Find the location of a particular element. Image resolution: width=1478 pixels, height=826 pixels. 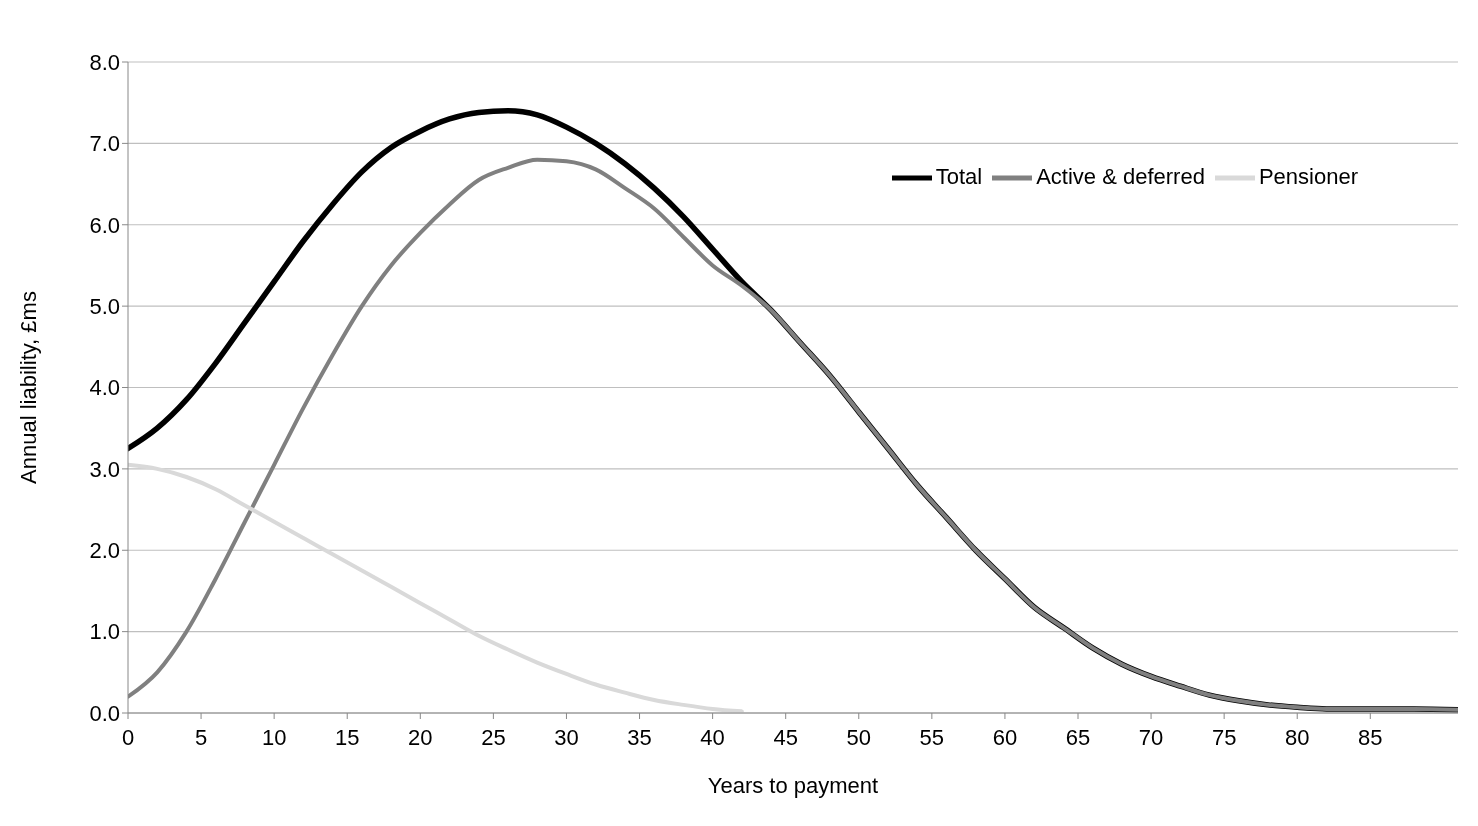

legend-label: Active & deferred is located at coordinates (1120, 176).